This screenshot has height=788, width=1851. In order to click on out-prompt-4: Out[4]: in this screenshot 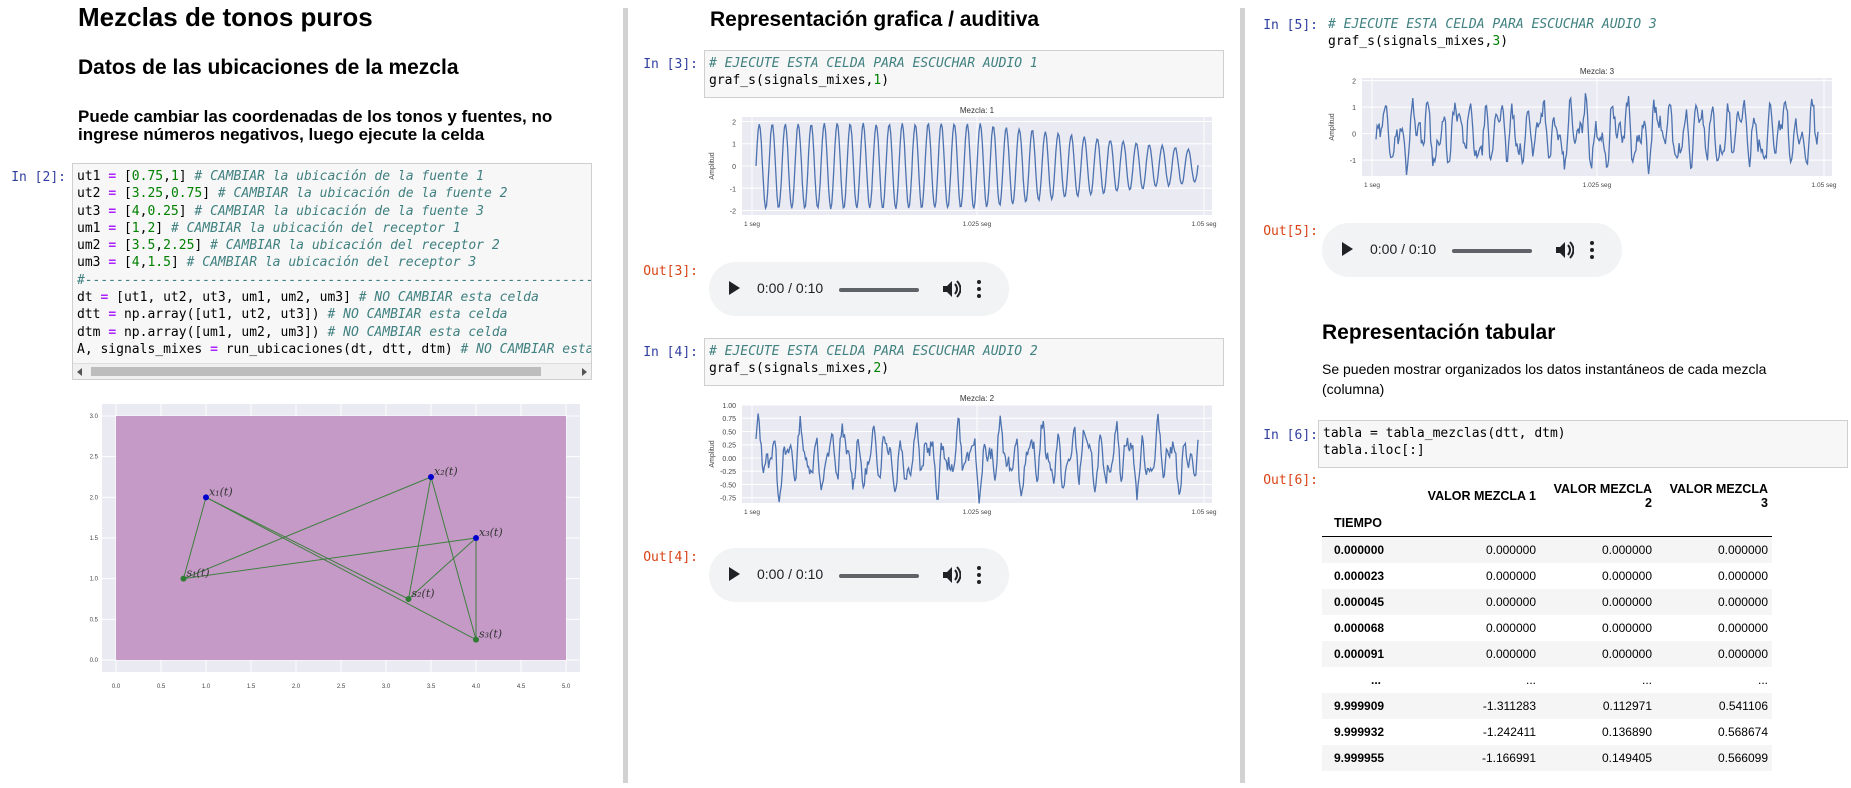, I will do `click(670, 557)`.